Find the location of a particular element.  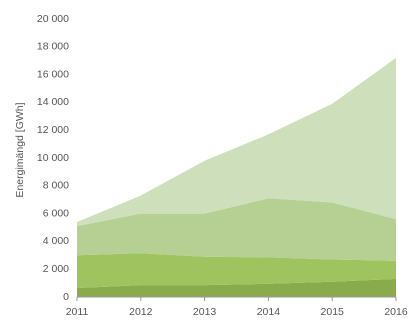

y-axis-label: Energimängd [GWh] is located at coordinates (20, 149).